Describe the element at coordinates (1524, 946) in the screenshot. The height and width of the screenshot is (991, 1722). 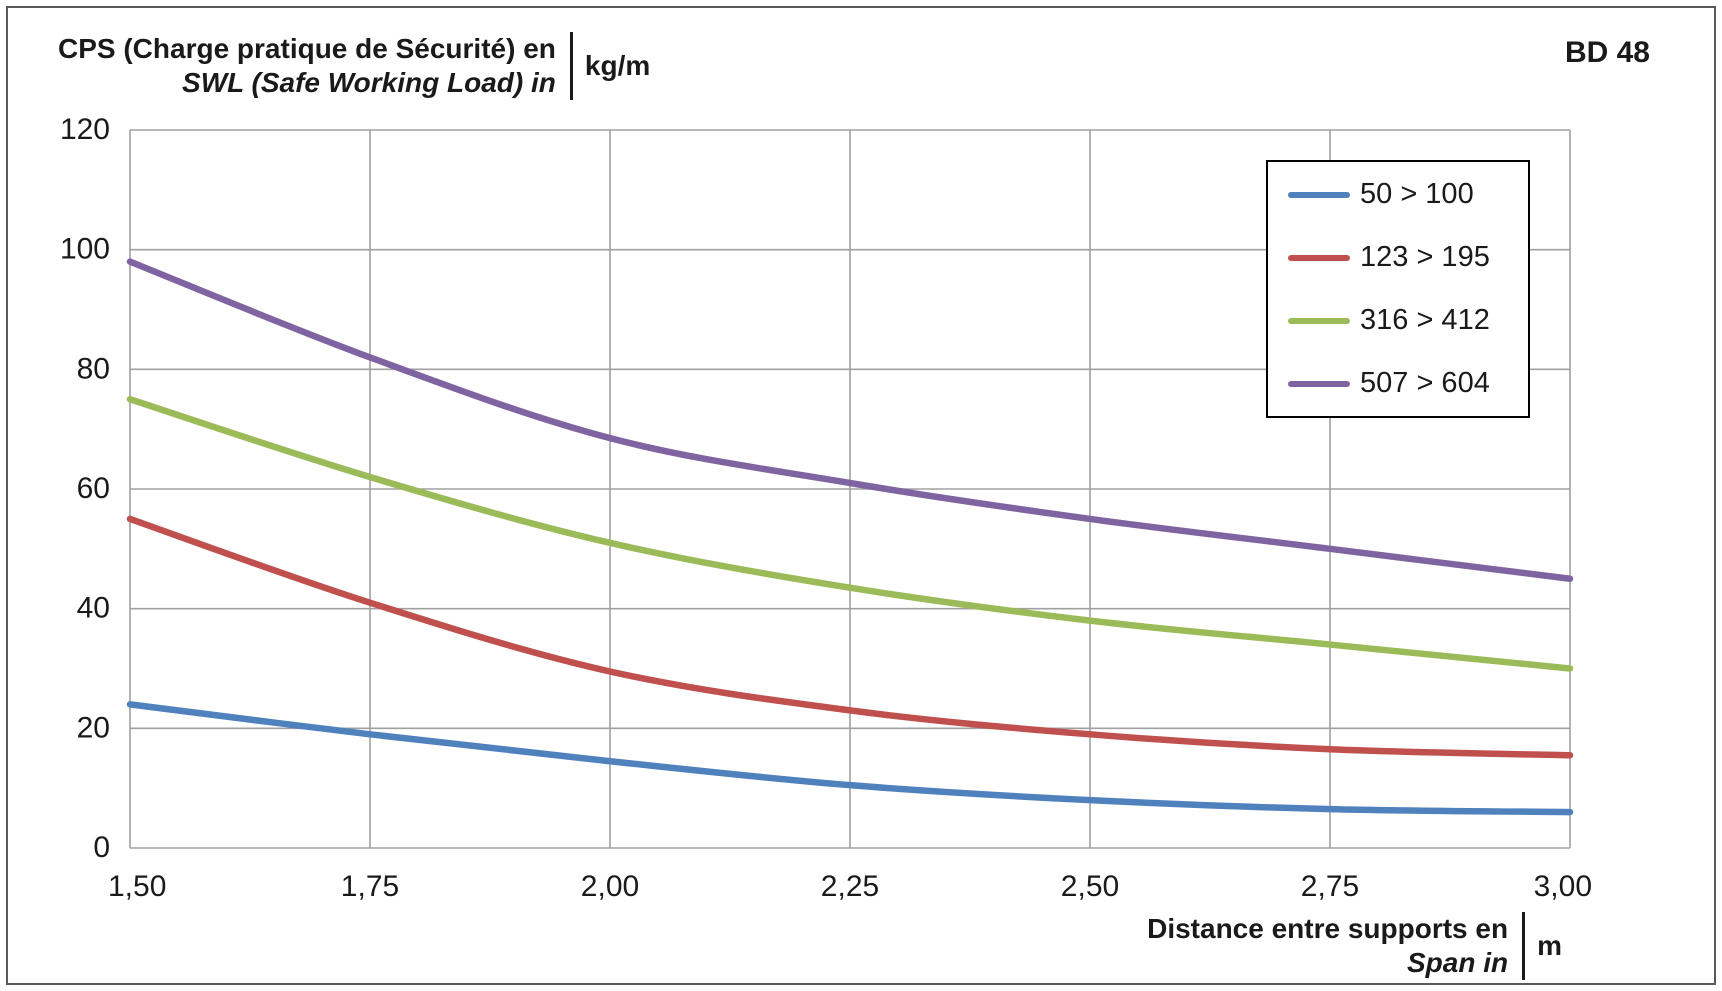
I see `x-axis-unit-divider` at that location.